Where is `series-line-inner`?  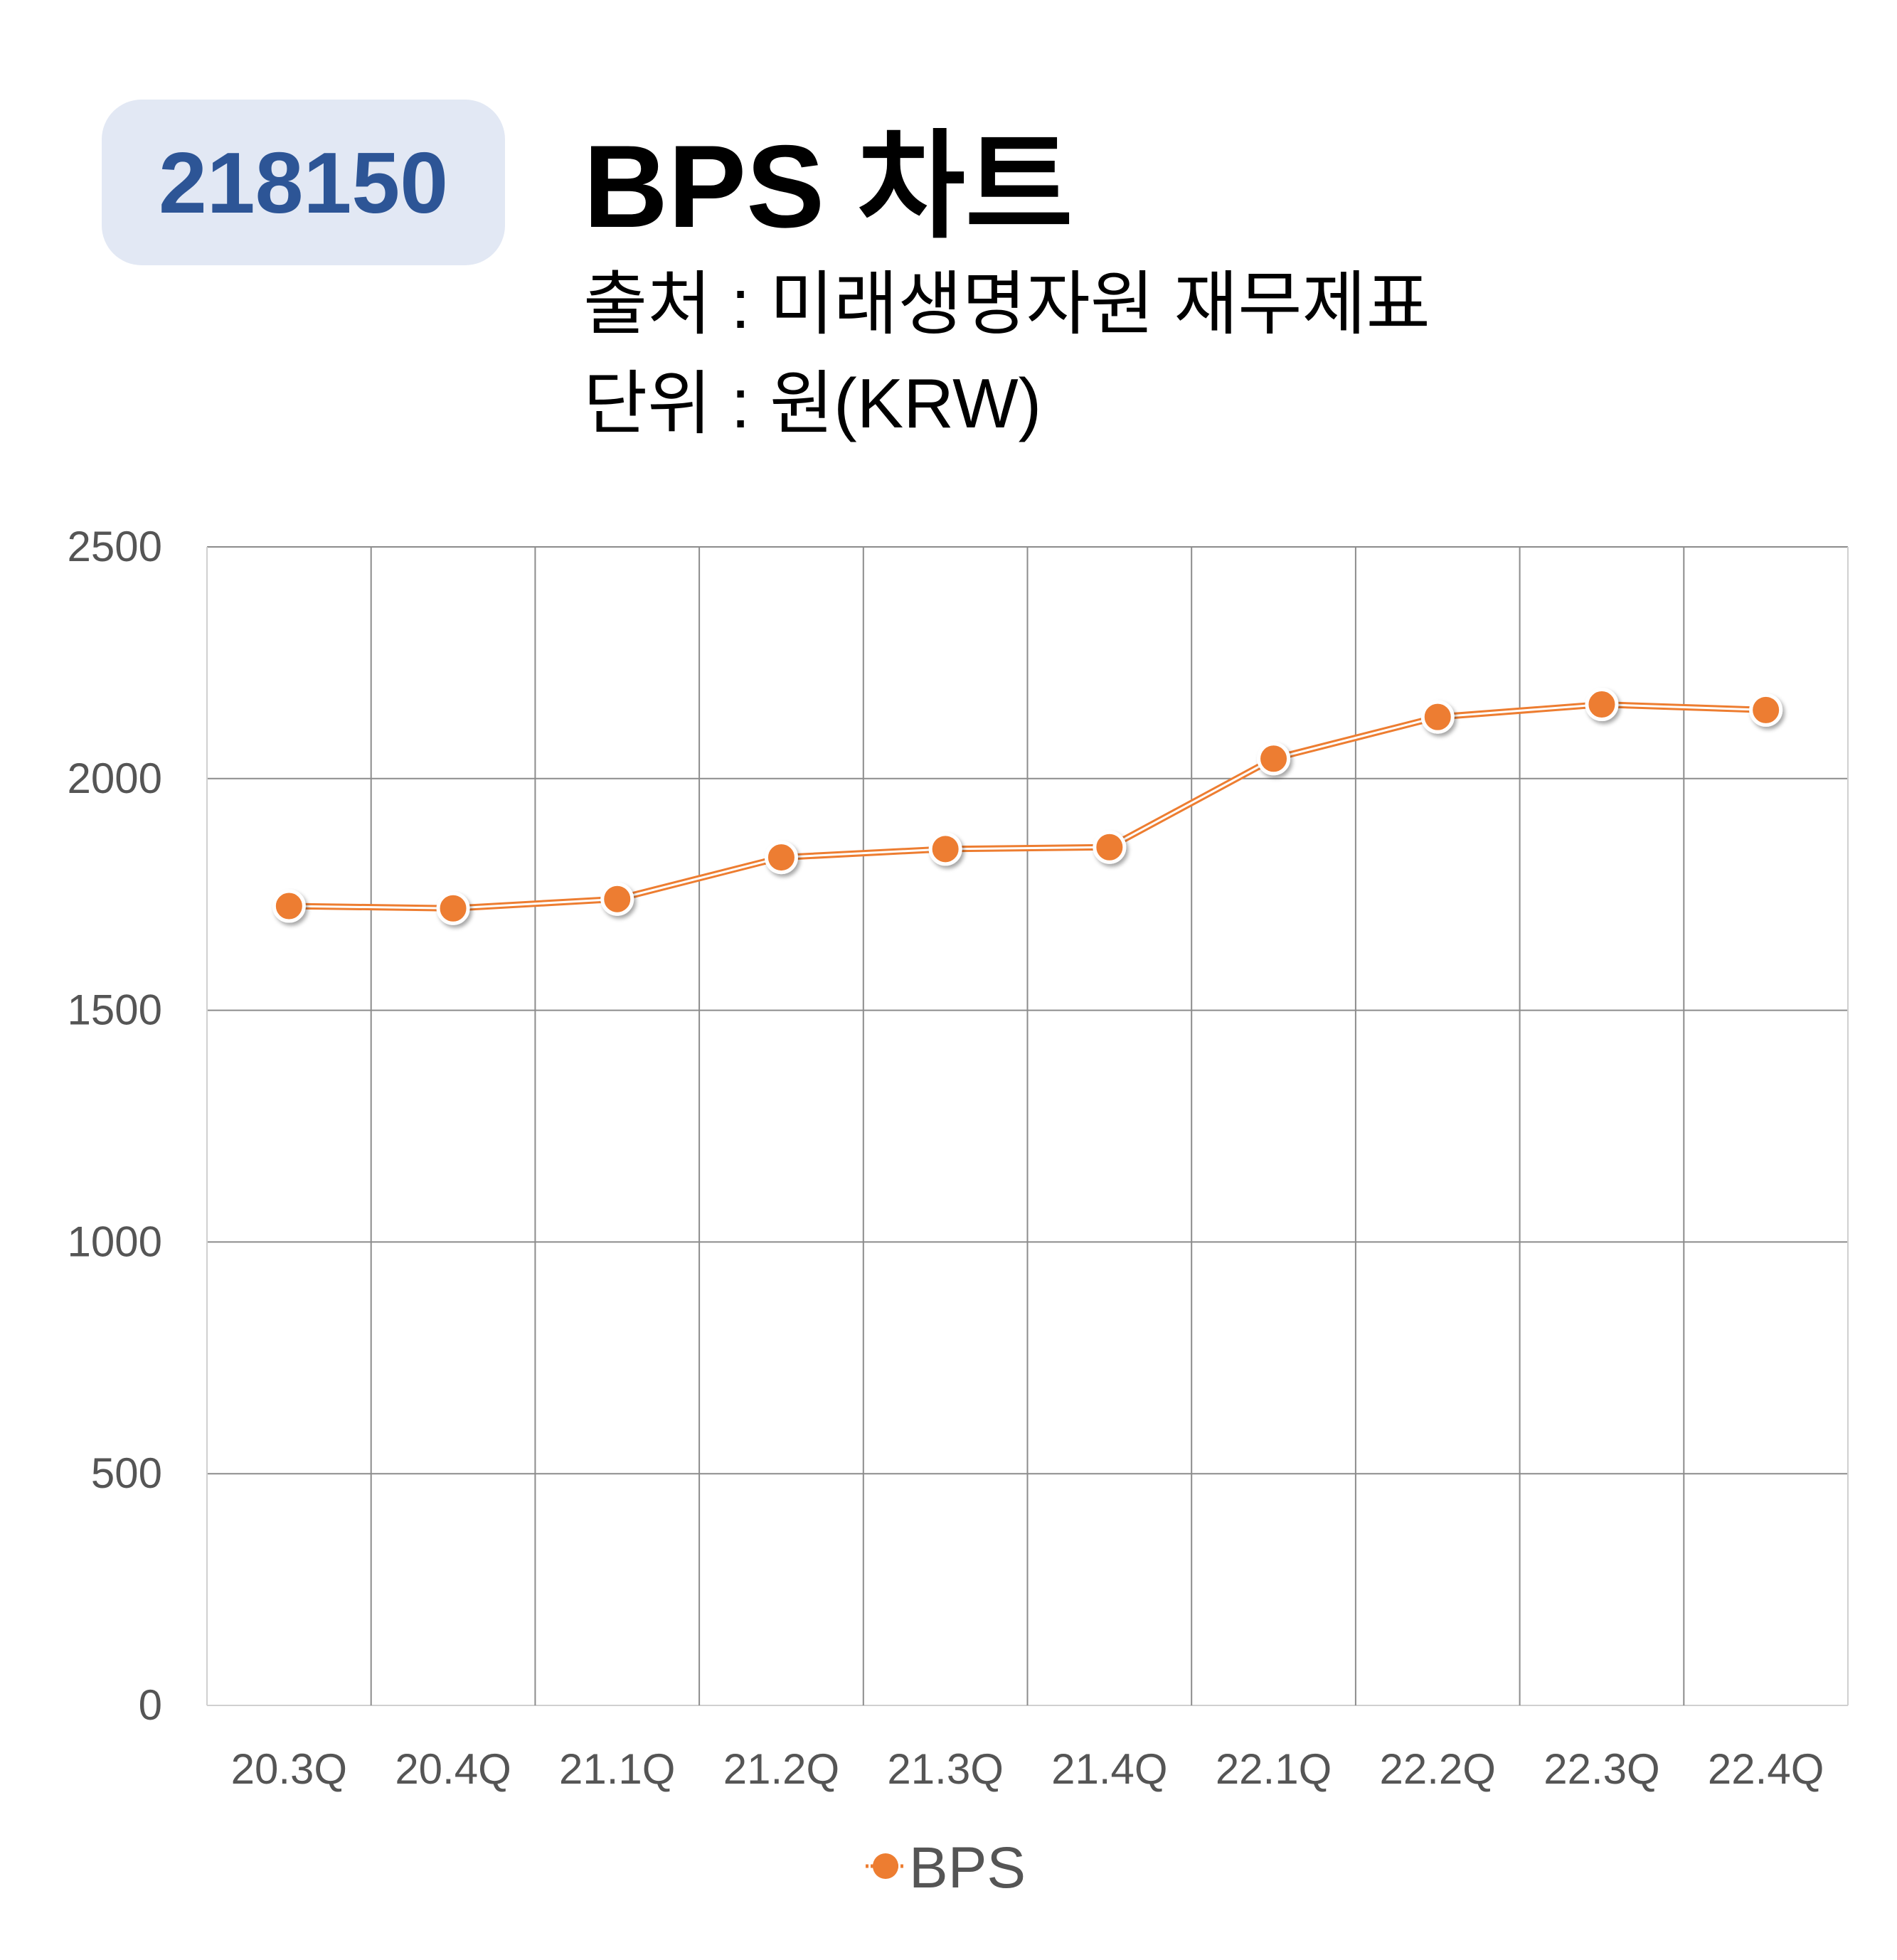 series-line-inner is located at coordinates (1027, 806).